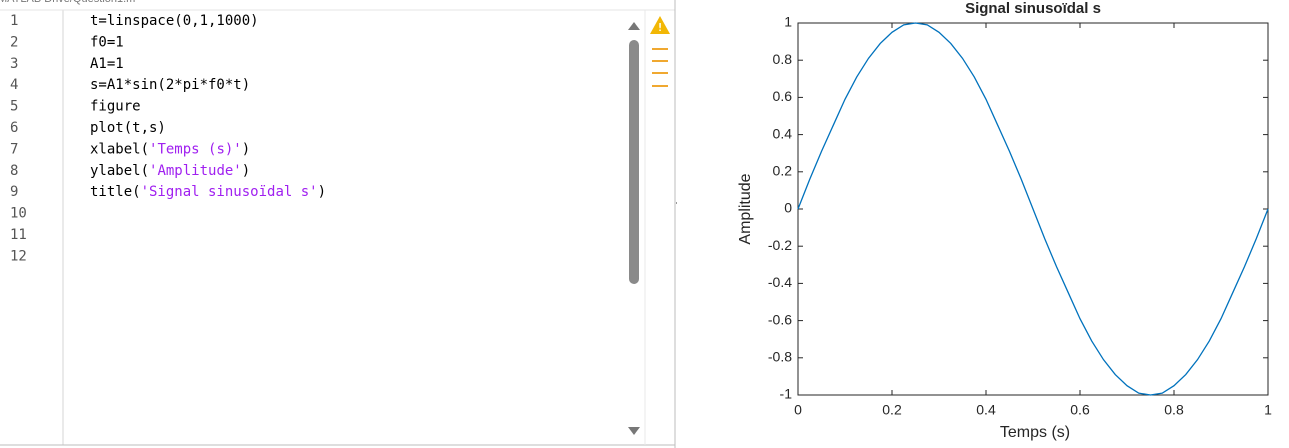 The width and height of the screenshot is (1289, 448). I want to click on line-number: 8, so click(14, 171).